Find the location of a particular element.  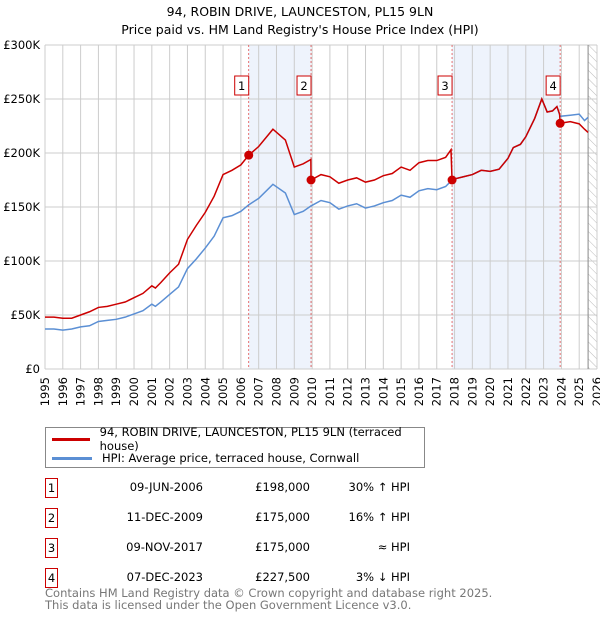

sale-label: 2 is located at coordinates (303, 86).